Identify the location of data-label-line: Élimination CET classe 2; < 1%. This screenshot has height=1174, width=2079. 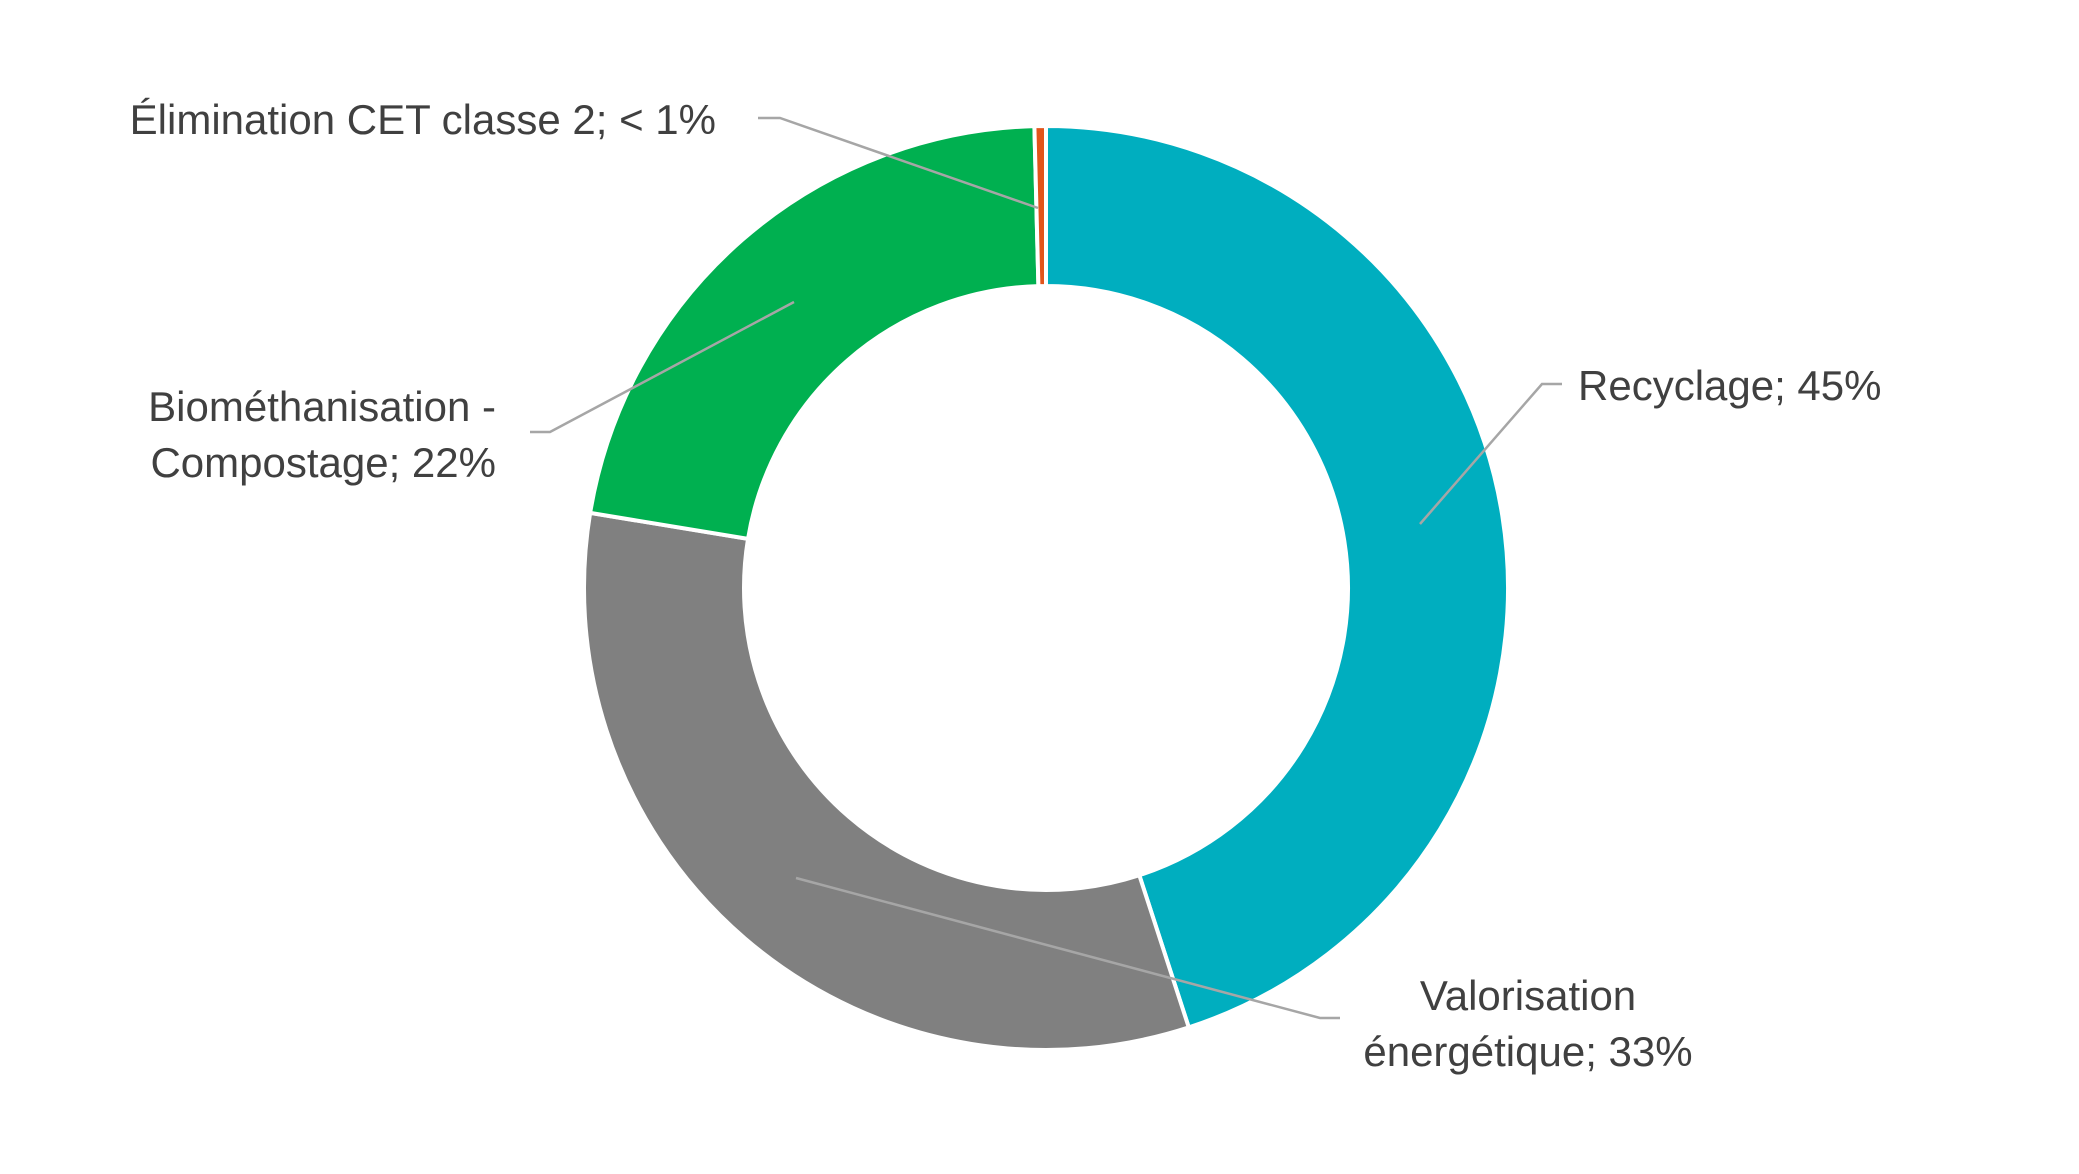
(423, 119).